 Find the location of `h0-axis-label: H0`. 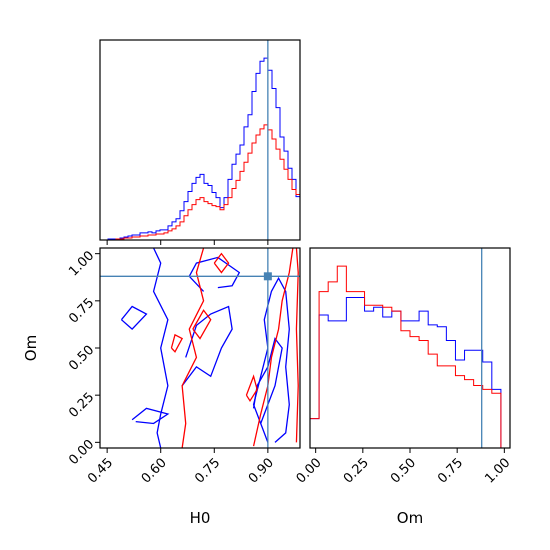

h0-axis-label: H0 is located at coordinates (200, 518).